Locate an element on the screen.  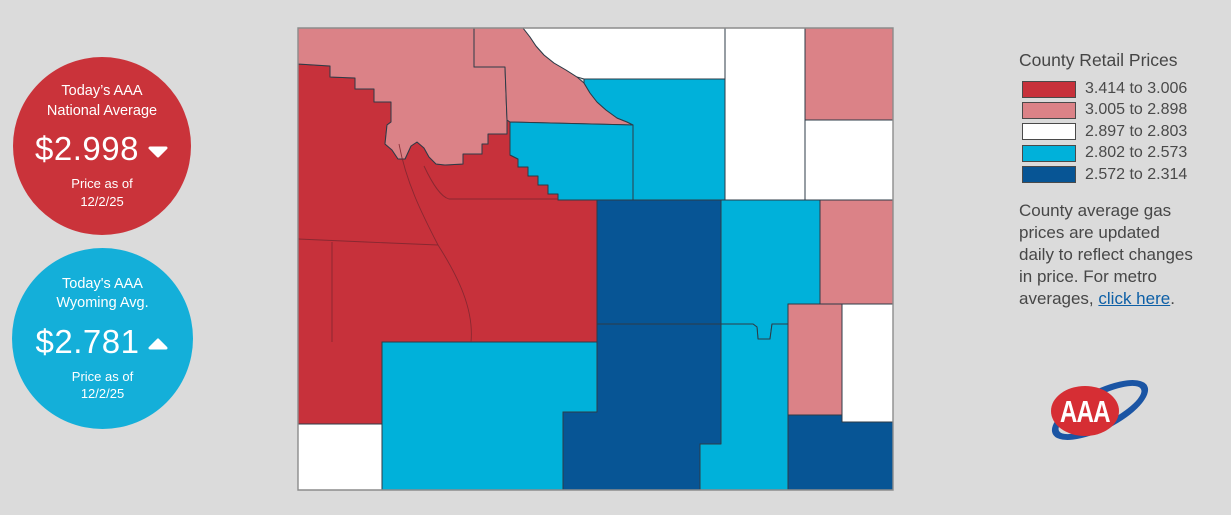
legend-swatch-white is located at coordinates (1049, 132).